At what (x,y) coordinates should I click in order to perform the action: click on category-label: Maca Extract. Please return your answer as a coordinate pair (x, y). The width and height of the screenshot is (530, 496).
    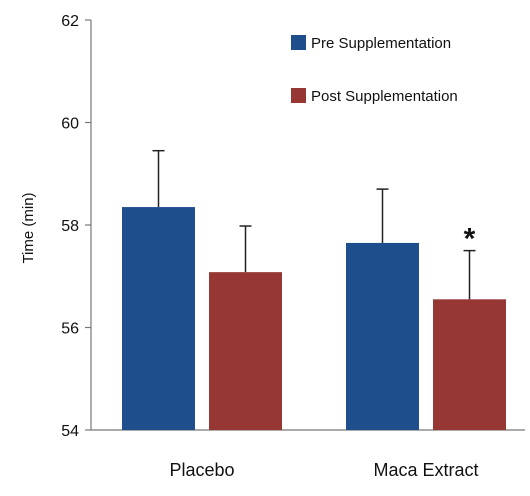
    Looking at the image, I should click on (425, 470).